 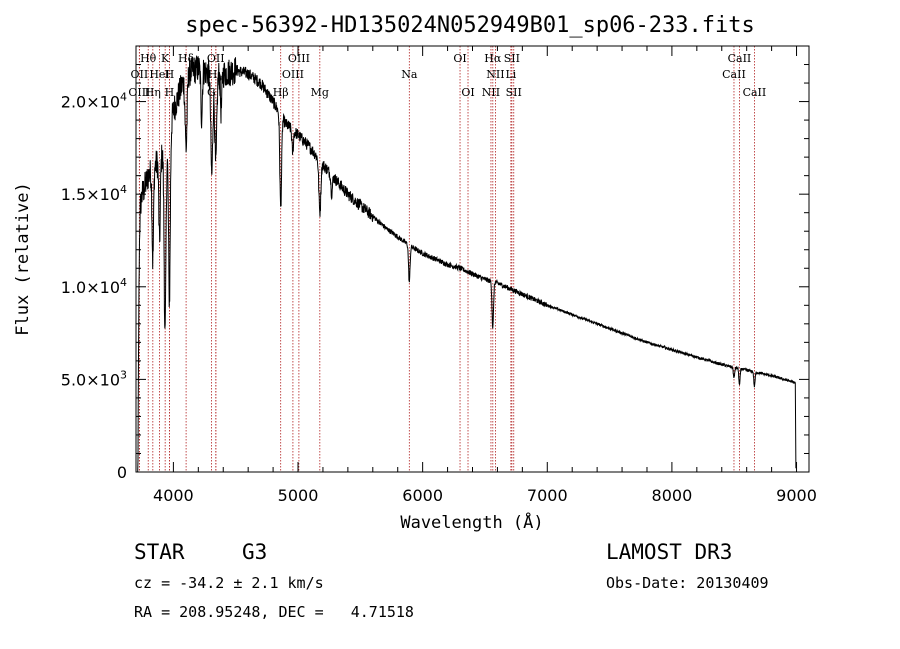 What do you see at coordinates (165, 58) in the screenshot?
I see `line-label: K` at bounding box center [165, 58].